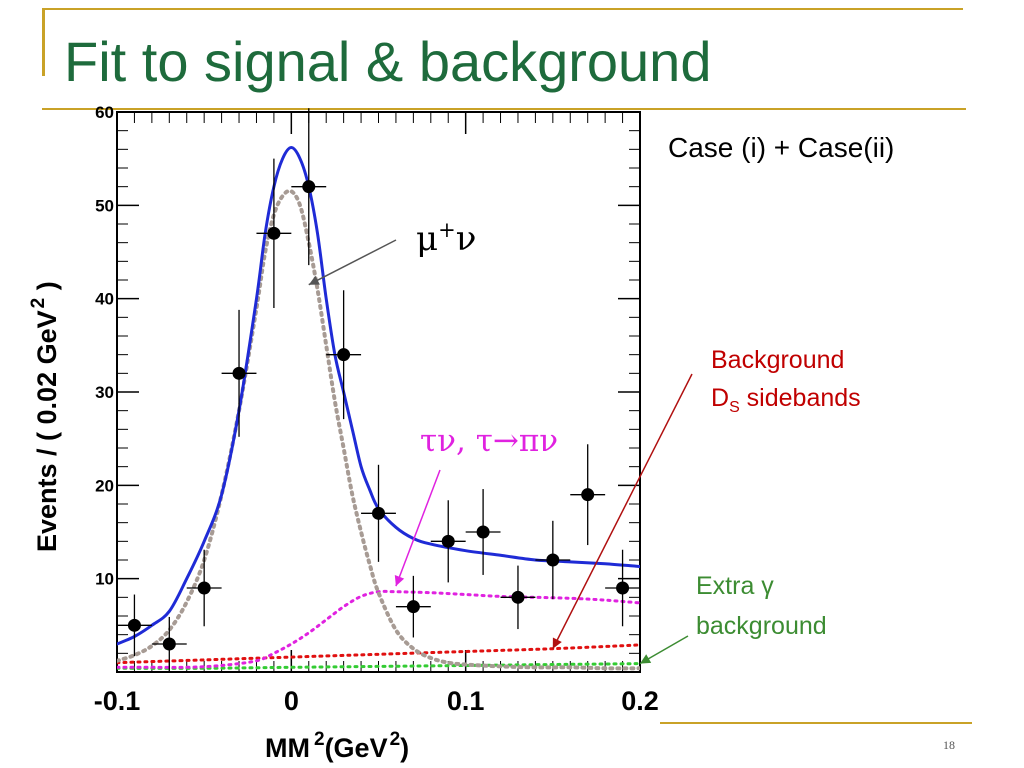 This screenshot has height=768, width=1024. I want to click on y-tick-label: 10, so click(104, 579).